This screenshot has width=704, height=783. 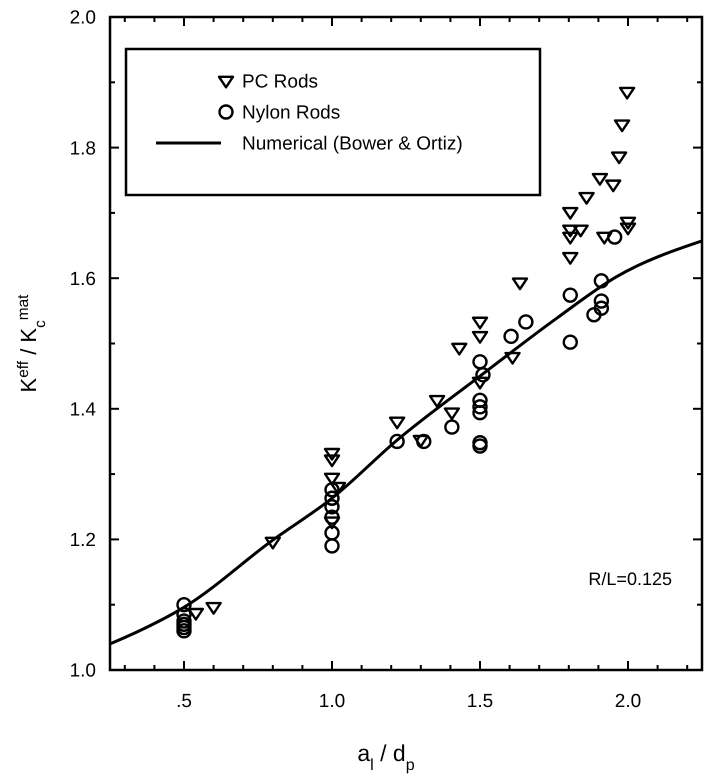 What do you see at coordinates (83, 279) in the screenshot?
I see `y-tick-label: 1.6` at bounding box center [83, 279].